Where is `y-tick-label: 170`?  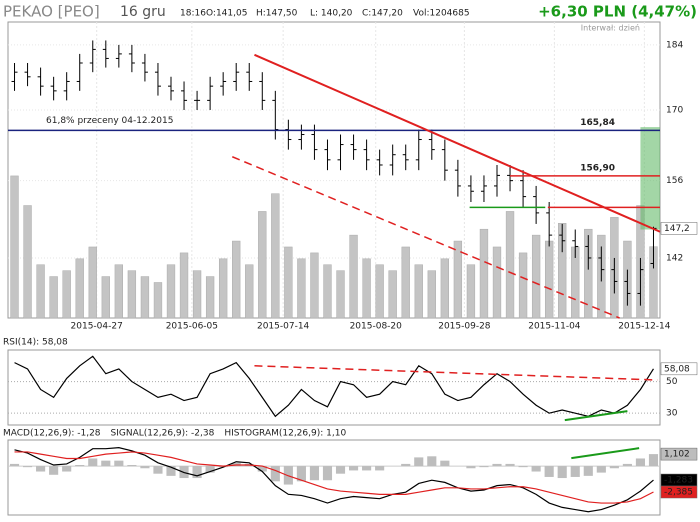 y-tick-label: 170 is located at coordinates (674, 110).